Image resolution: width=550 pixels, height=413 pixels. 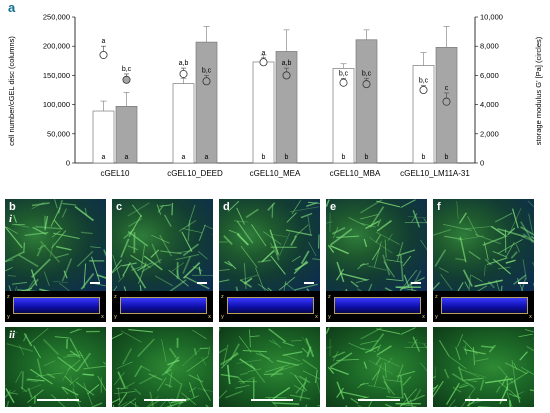 I want to click on chart-circles, so click(x=275, y=75).